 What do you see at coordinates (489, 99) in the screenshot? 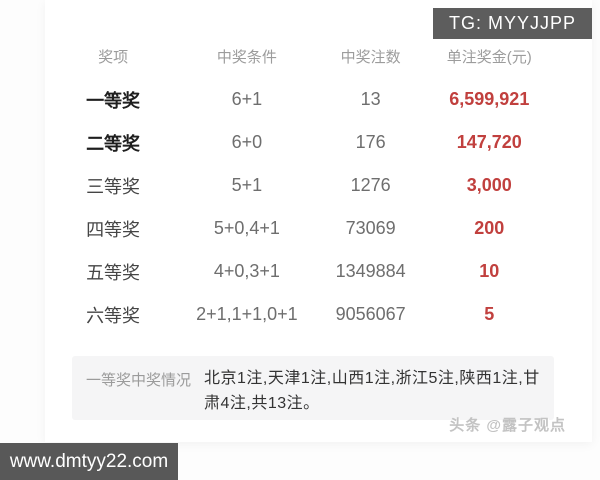
I see `prize-cell: 6,599,921` at bounding box center [489, 99].